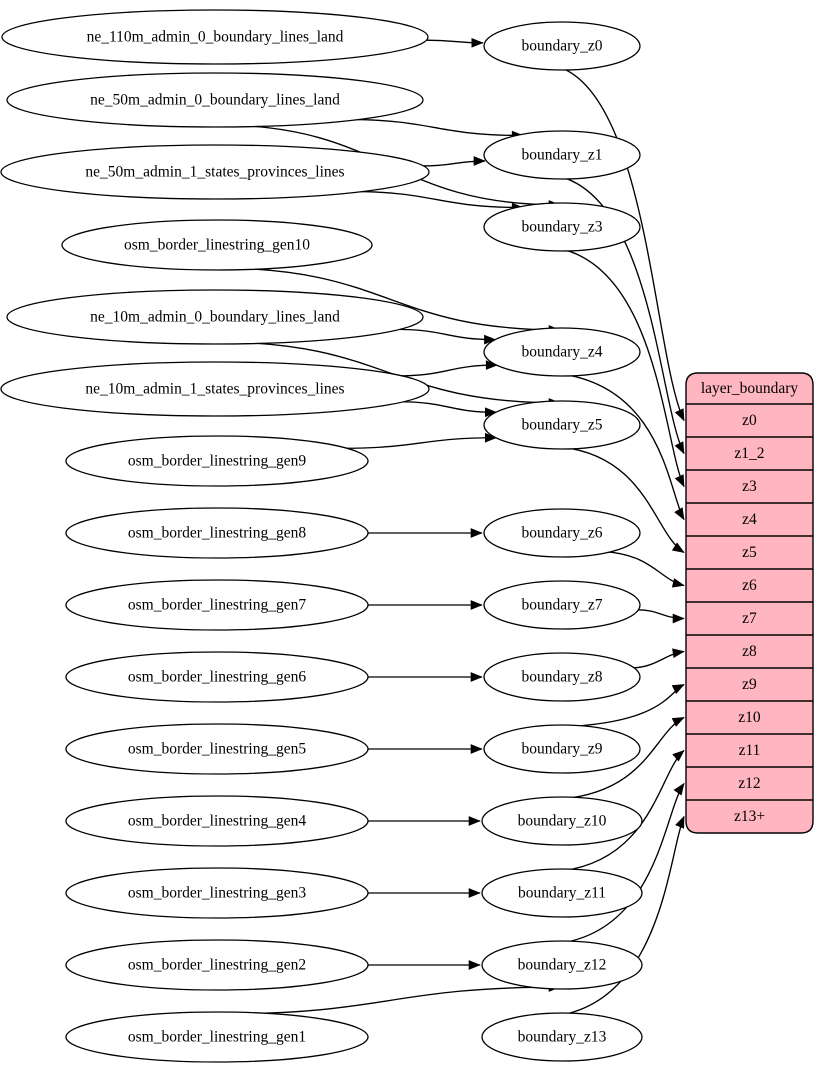 The height and width of the screenshot is (1067, 827). I want to click on source-node-osm_gen2: osm_border_linestring_gen2, so click(217, 965).